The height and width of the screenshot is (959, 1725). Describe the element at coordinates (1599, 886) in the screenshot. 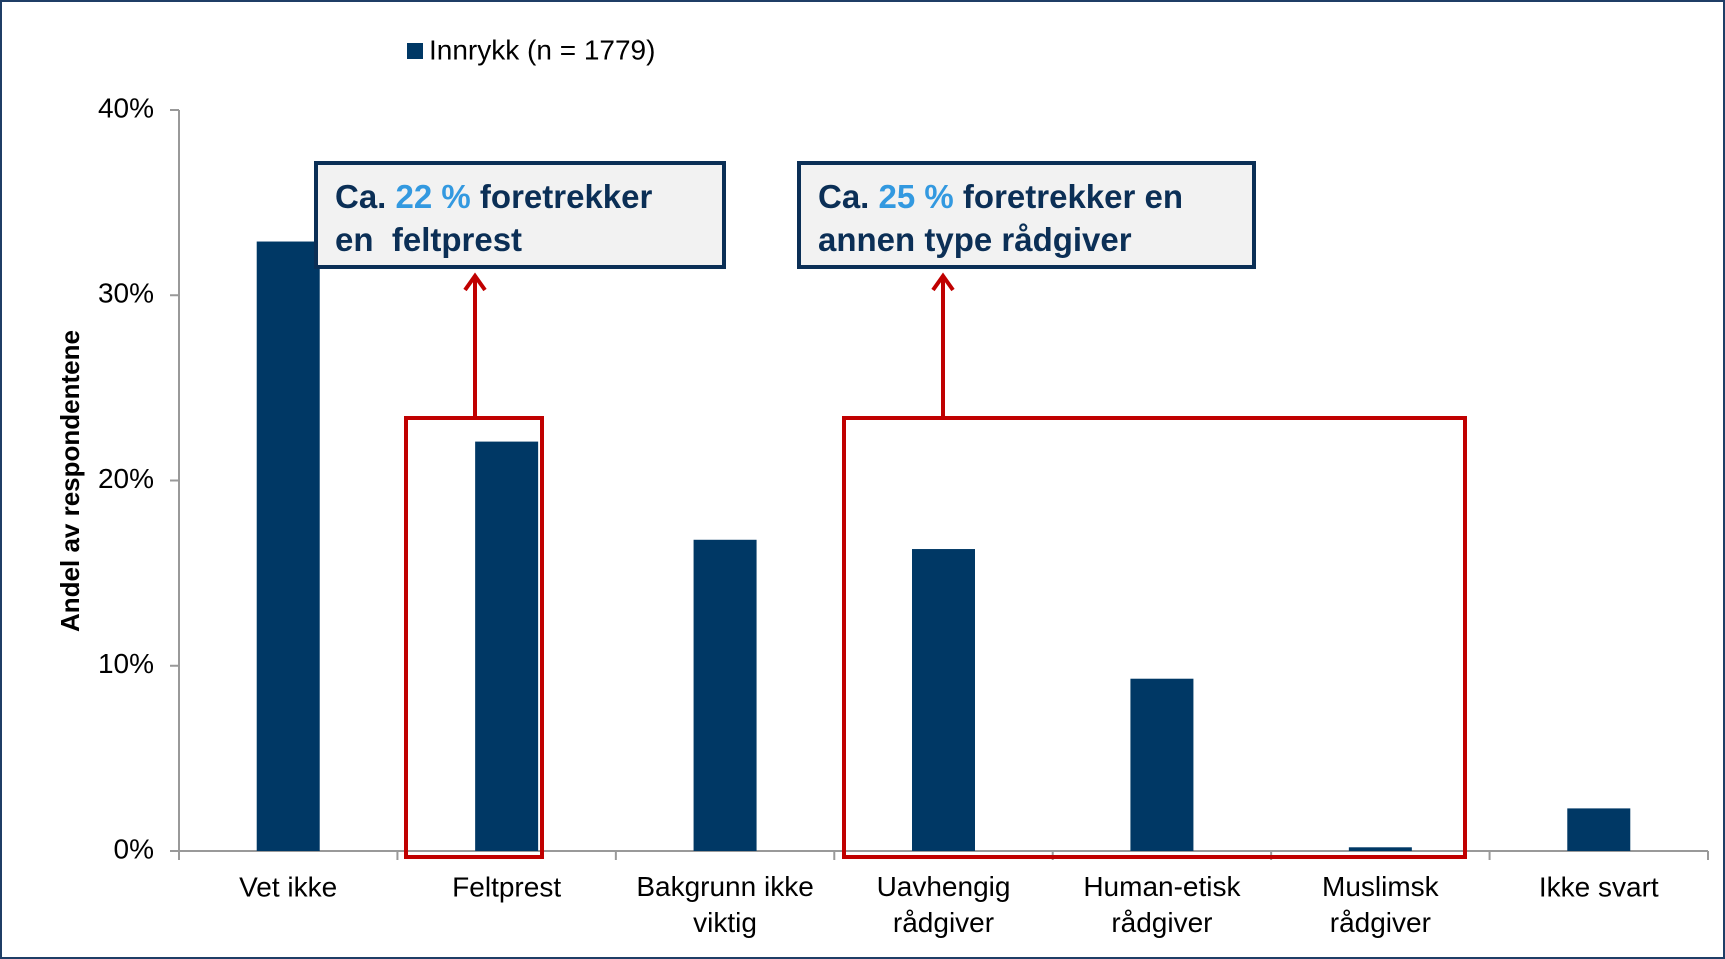

I see `x-tick-label: Ikke svart` at that location.